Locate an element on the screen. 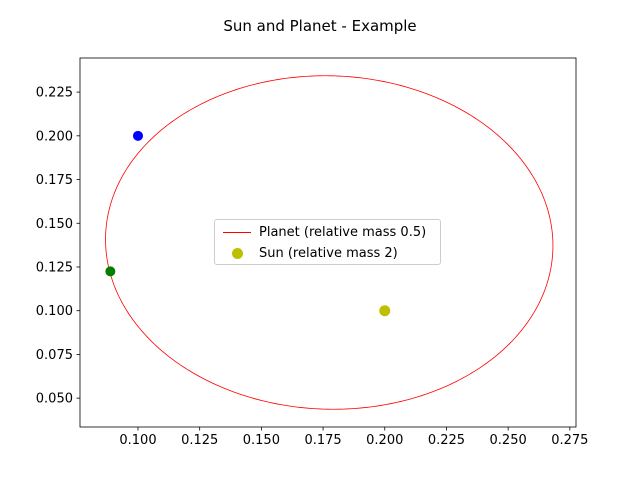 Image resolution: width=640 pixels, height=480 pixels. y-tick-label: 0.050 is located at coordinates (54, 399).